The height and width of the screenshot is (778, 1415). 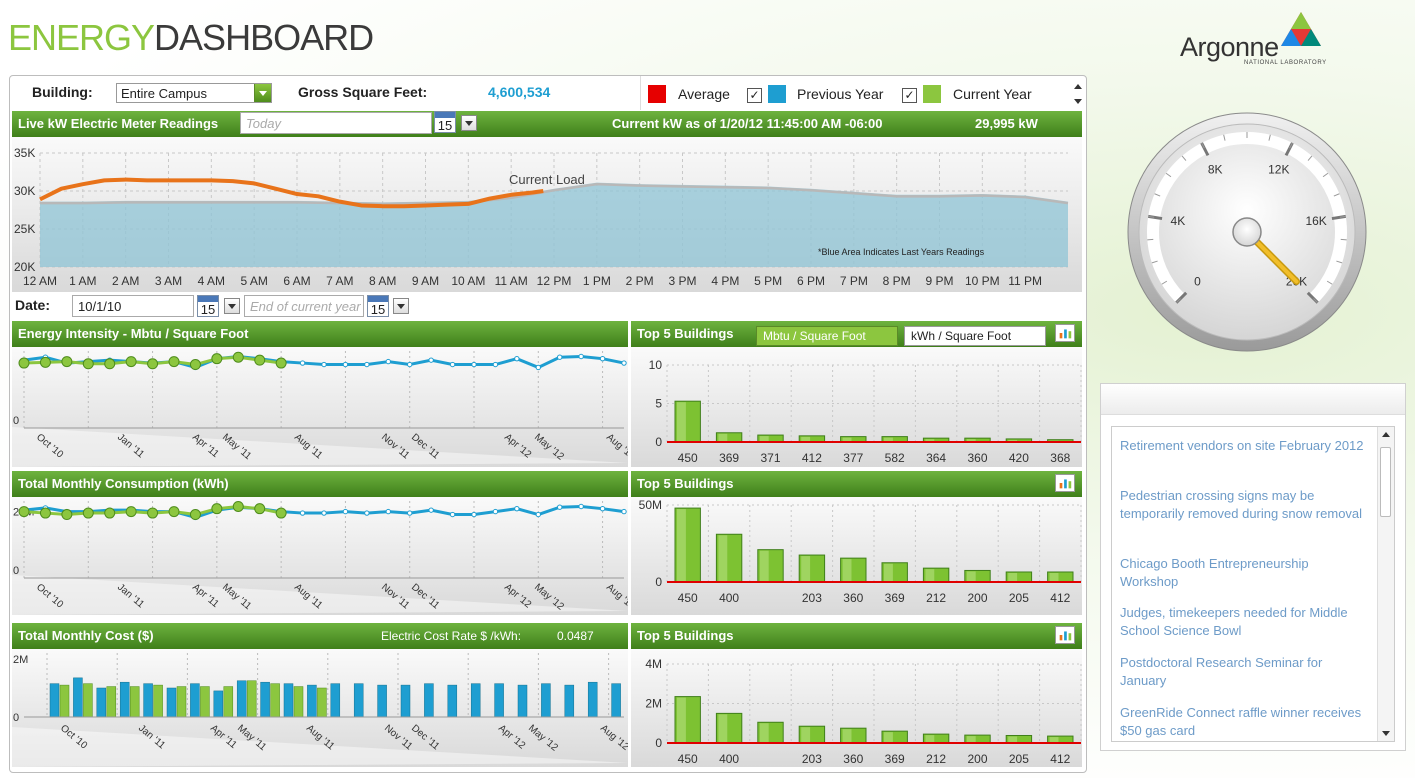 I want to click on current-kw-value: 29,995 kW, so click(x=1006, y=123).